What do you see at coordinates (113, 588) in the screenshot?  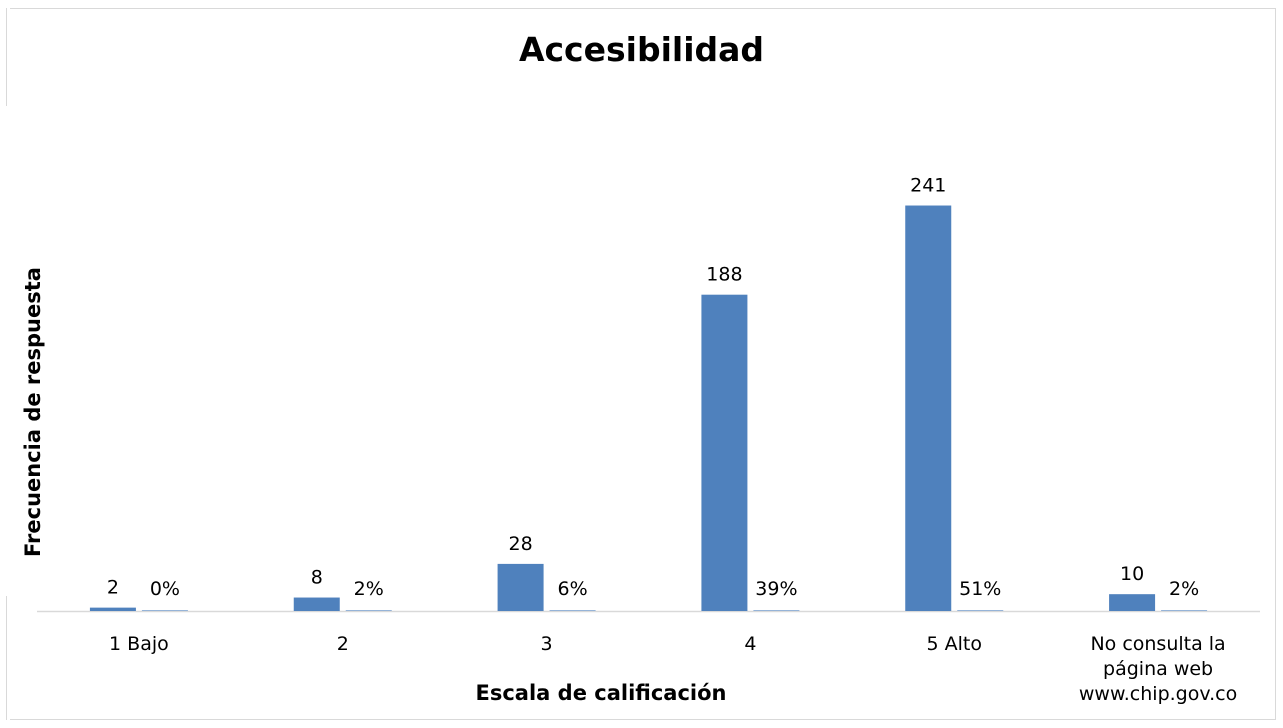 I see `data-label-frequency: 2` at bounding box center [113, 588].